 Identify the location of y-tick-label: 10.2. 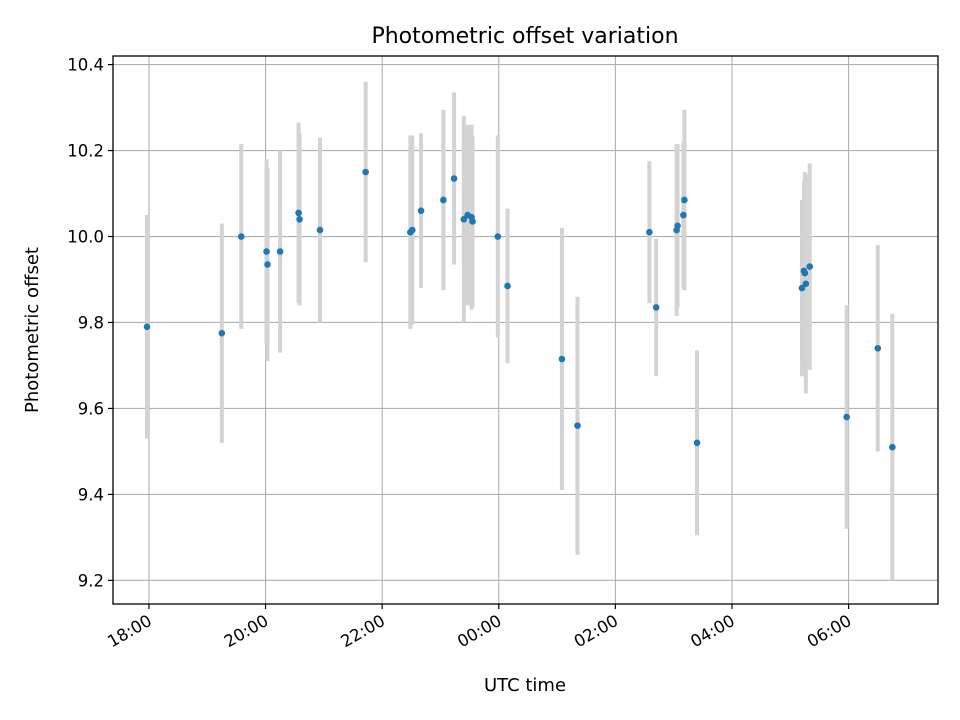
(85, 151).